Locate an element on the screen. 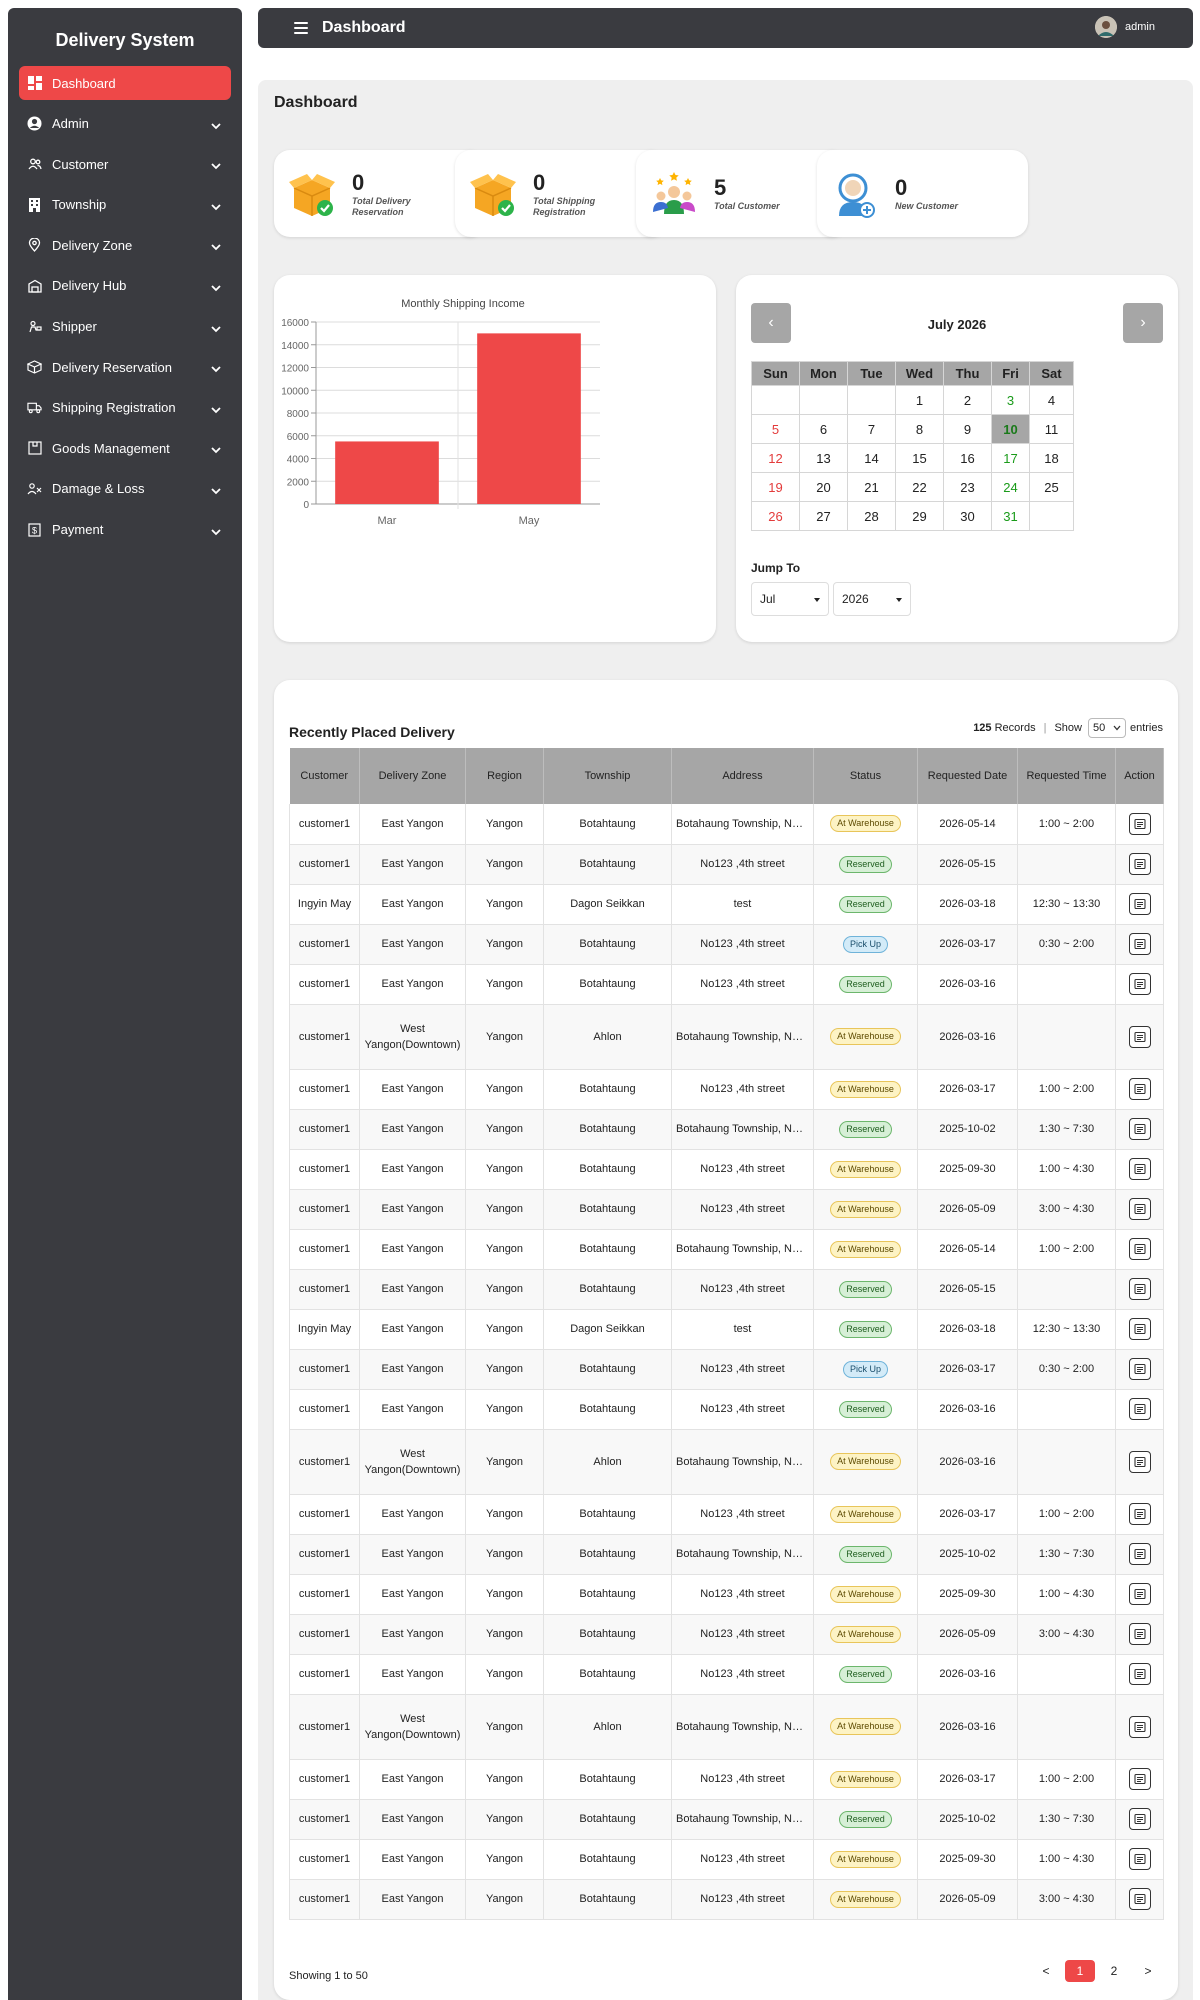  calendar-day: 18 is located at coordinates (1051, 458).